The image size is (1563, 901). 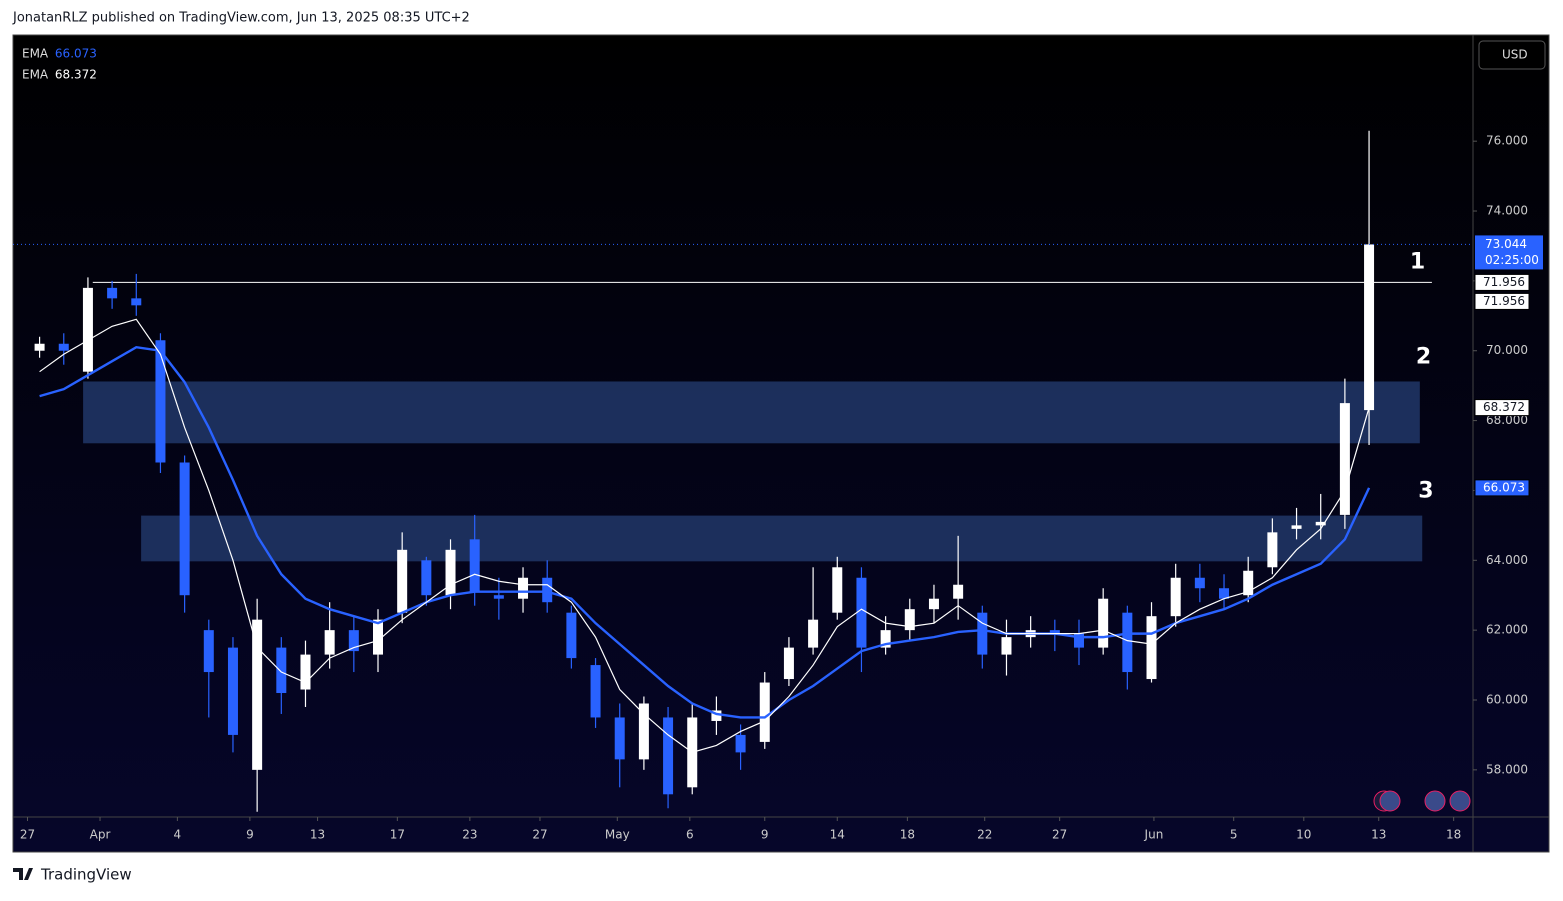 I want to click on level-tag, so click(x=1502, y=301).